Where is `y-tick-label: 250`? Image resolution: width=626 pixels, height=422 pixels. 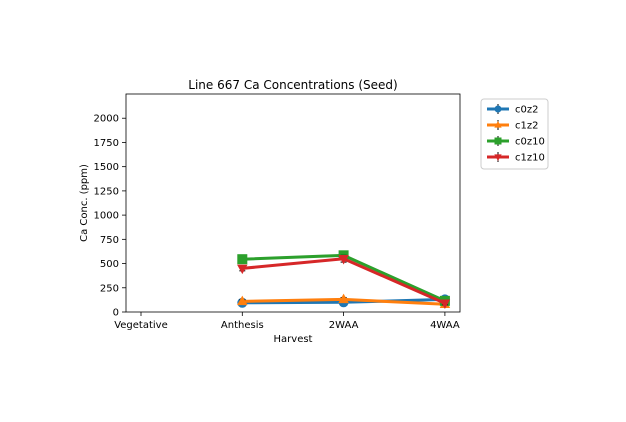
y-tick-label: 250 is located at coordinates (109, 288).